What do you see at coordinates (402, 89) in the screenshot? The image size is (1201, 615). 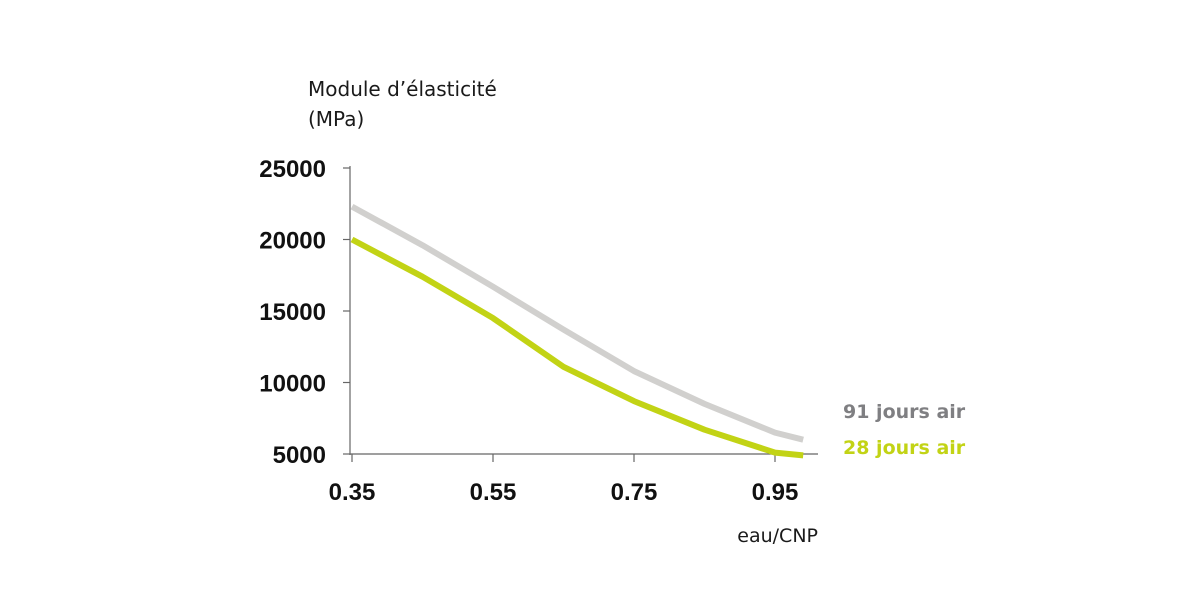 I see `y-axis-label-line-1: Module d’élasticité` at bounding box center [402, 89].